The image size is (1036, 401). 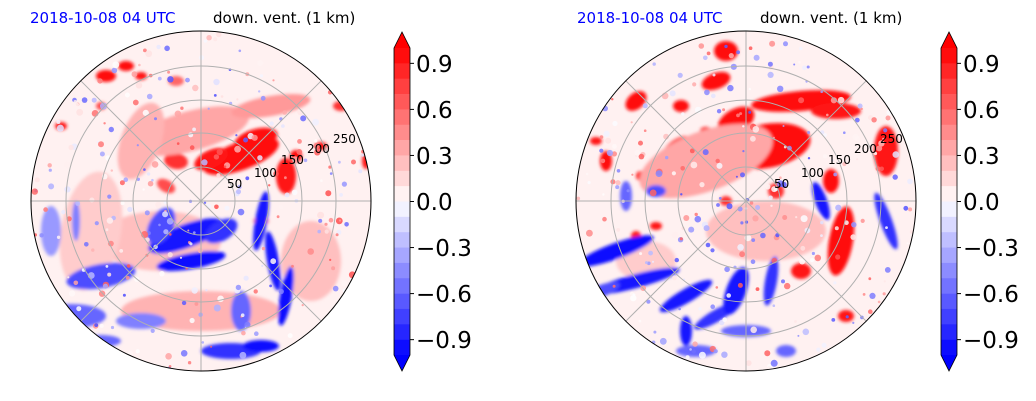 I want to click on panel-2-colorbar: 0.9 0.6 0.3 0.0 −0.3 −0.6 −0.9, so click(x=979, y=201).